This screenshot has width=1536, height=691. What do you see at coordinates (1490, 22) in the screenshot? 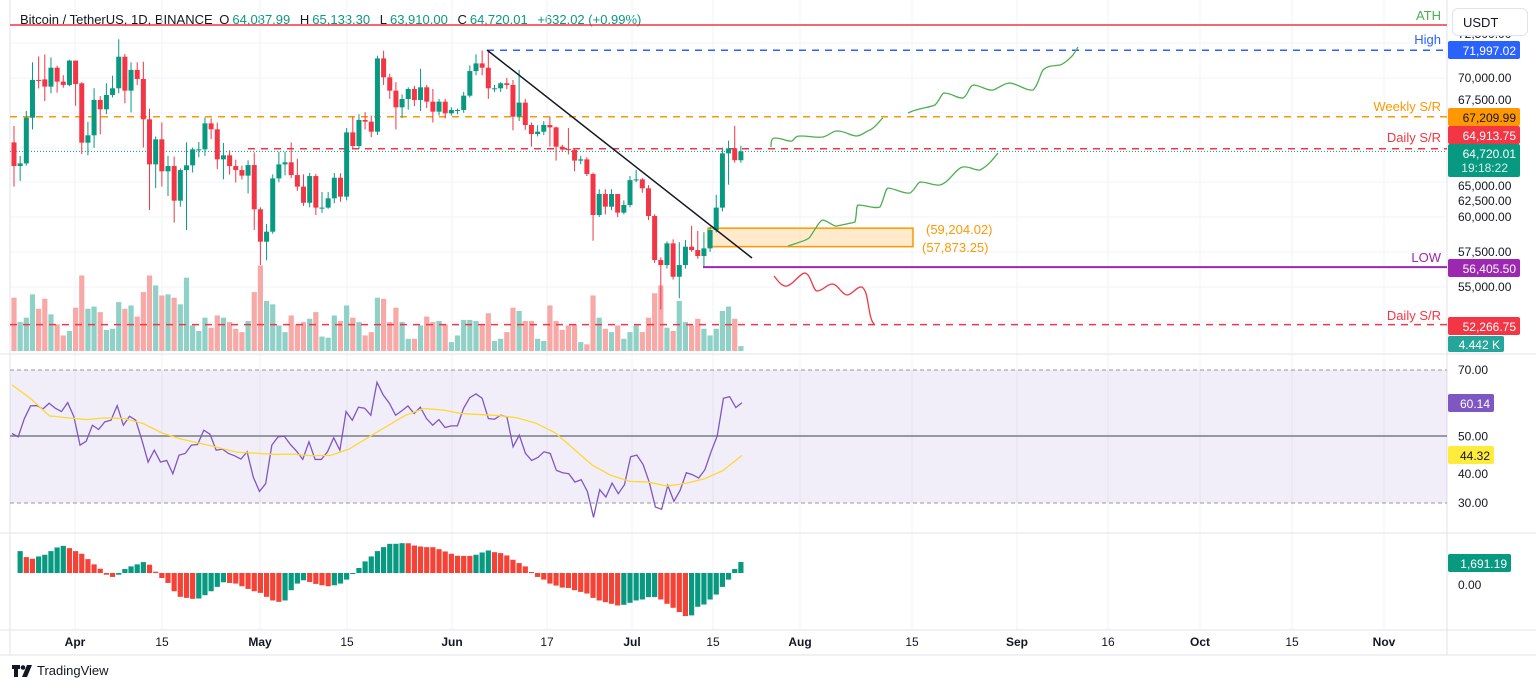
I see `currency-button: USDT` at bounding box center [1490, 22].